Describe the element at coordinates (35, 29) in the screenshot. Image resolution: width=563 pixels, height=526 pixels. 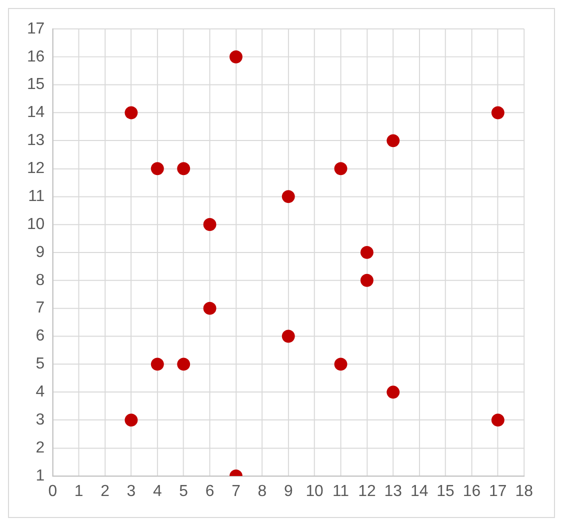
I see `y-tick-label: 17` at that location.